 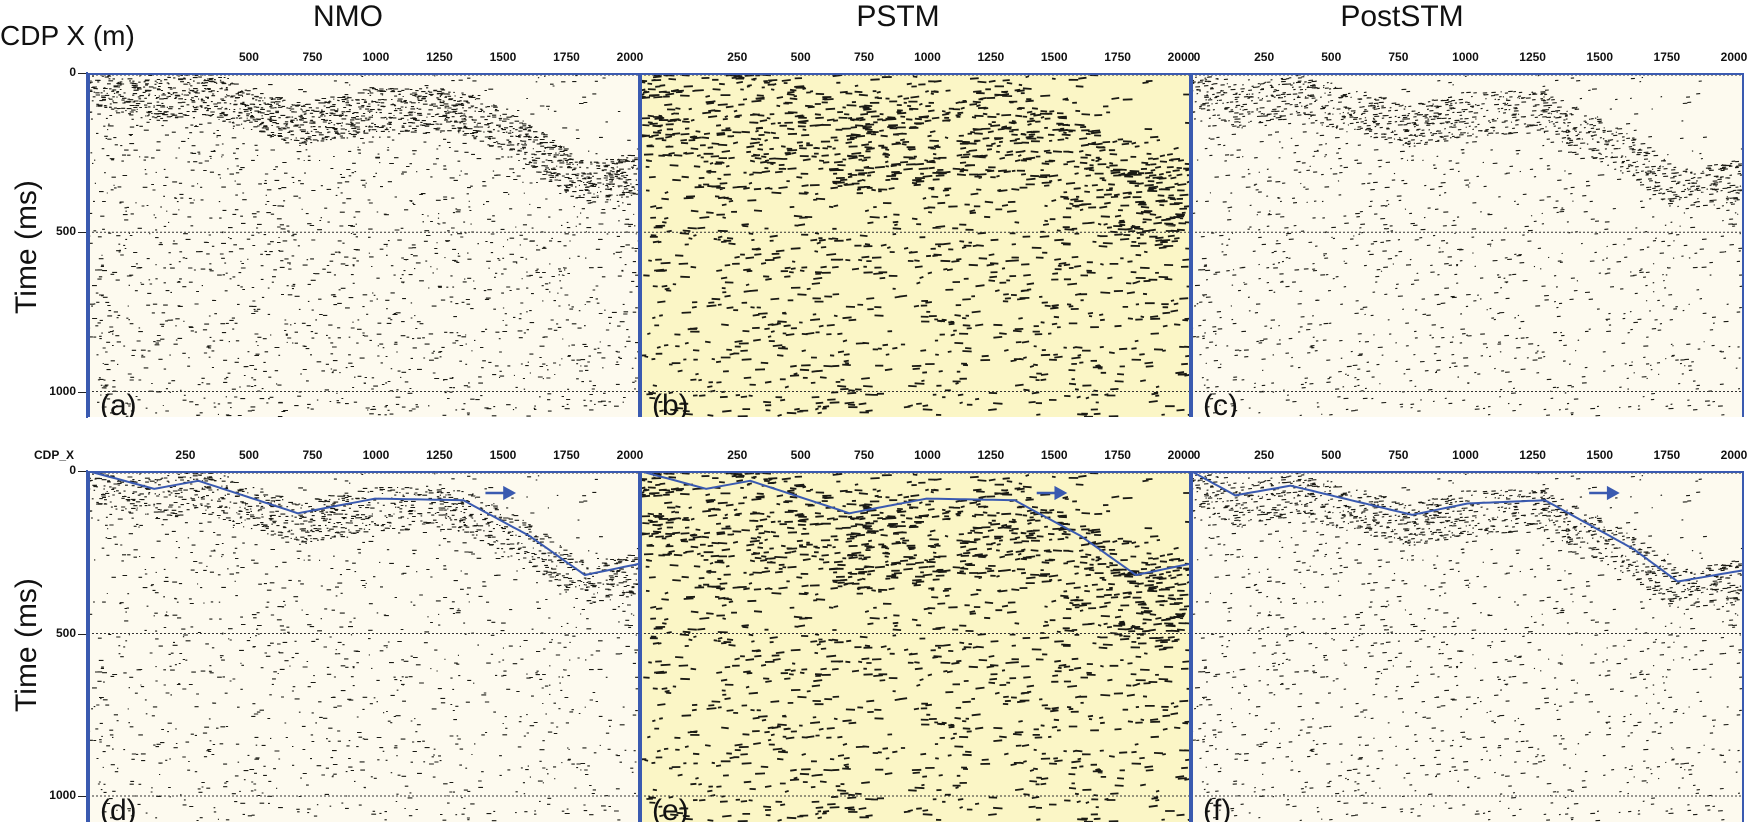 I want to click on left-axis-line-bottom, so click(x=87, y=646).